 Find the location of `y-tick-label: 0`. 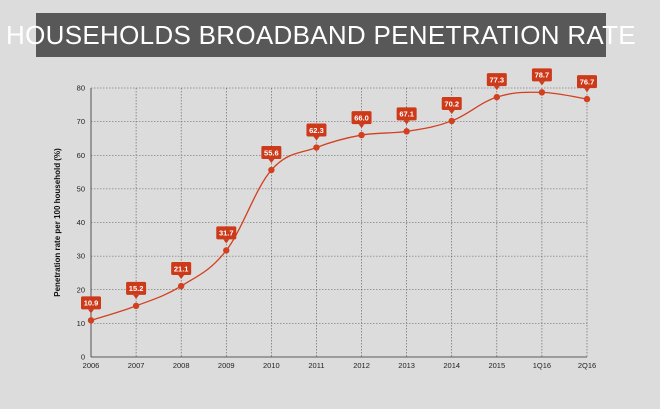

y-tick-label: 0 is located at coordinates (83, 357).